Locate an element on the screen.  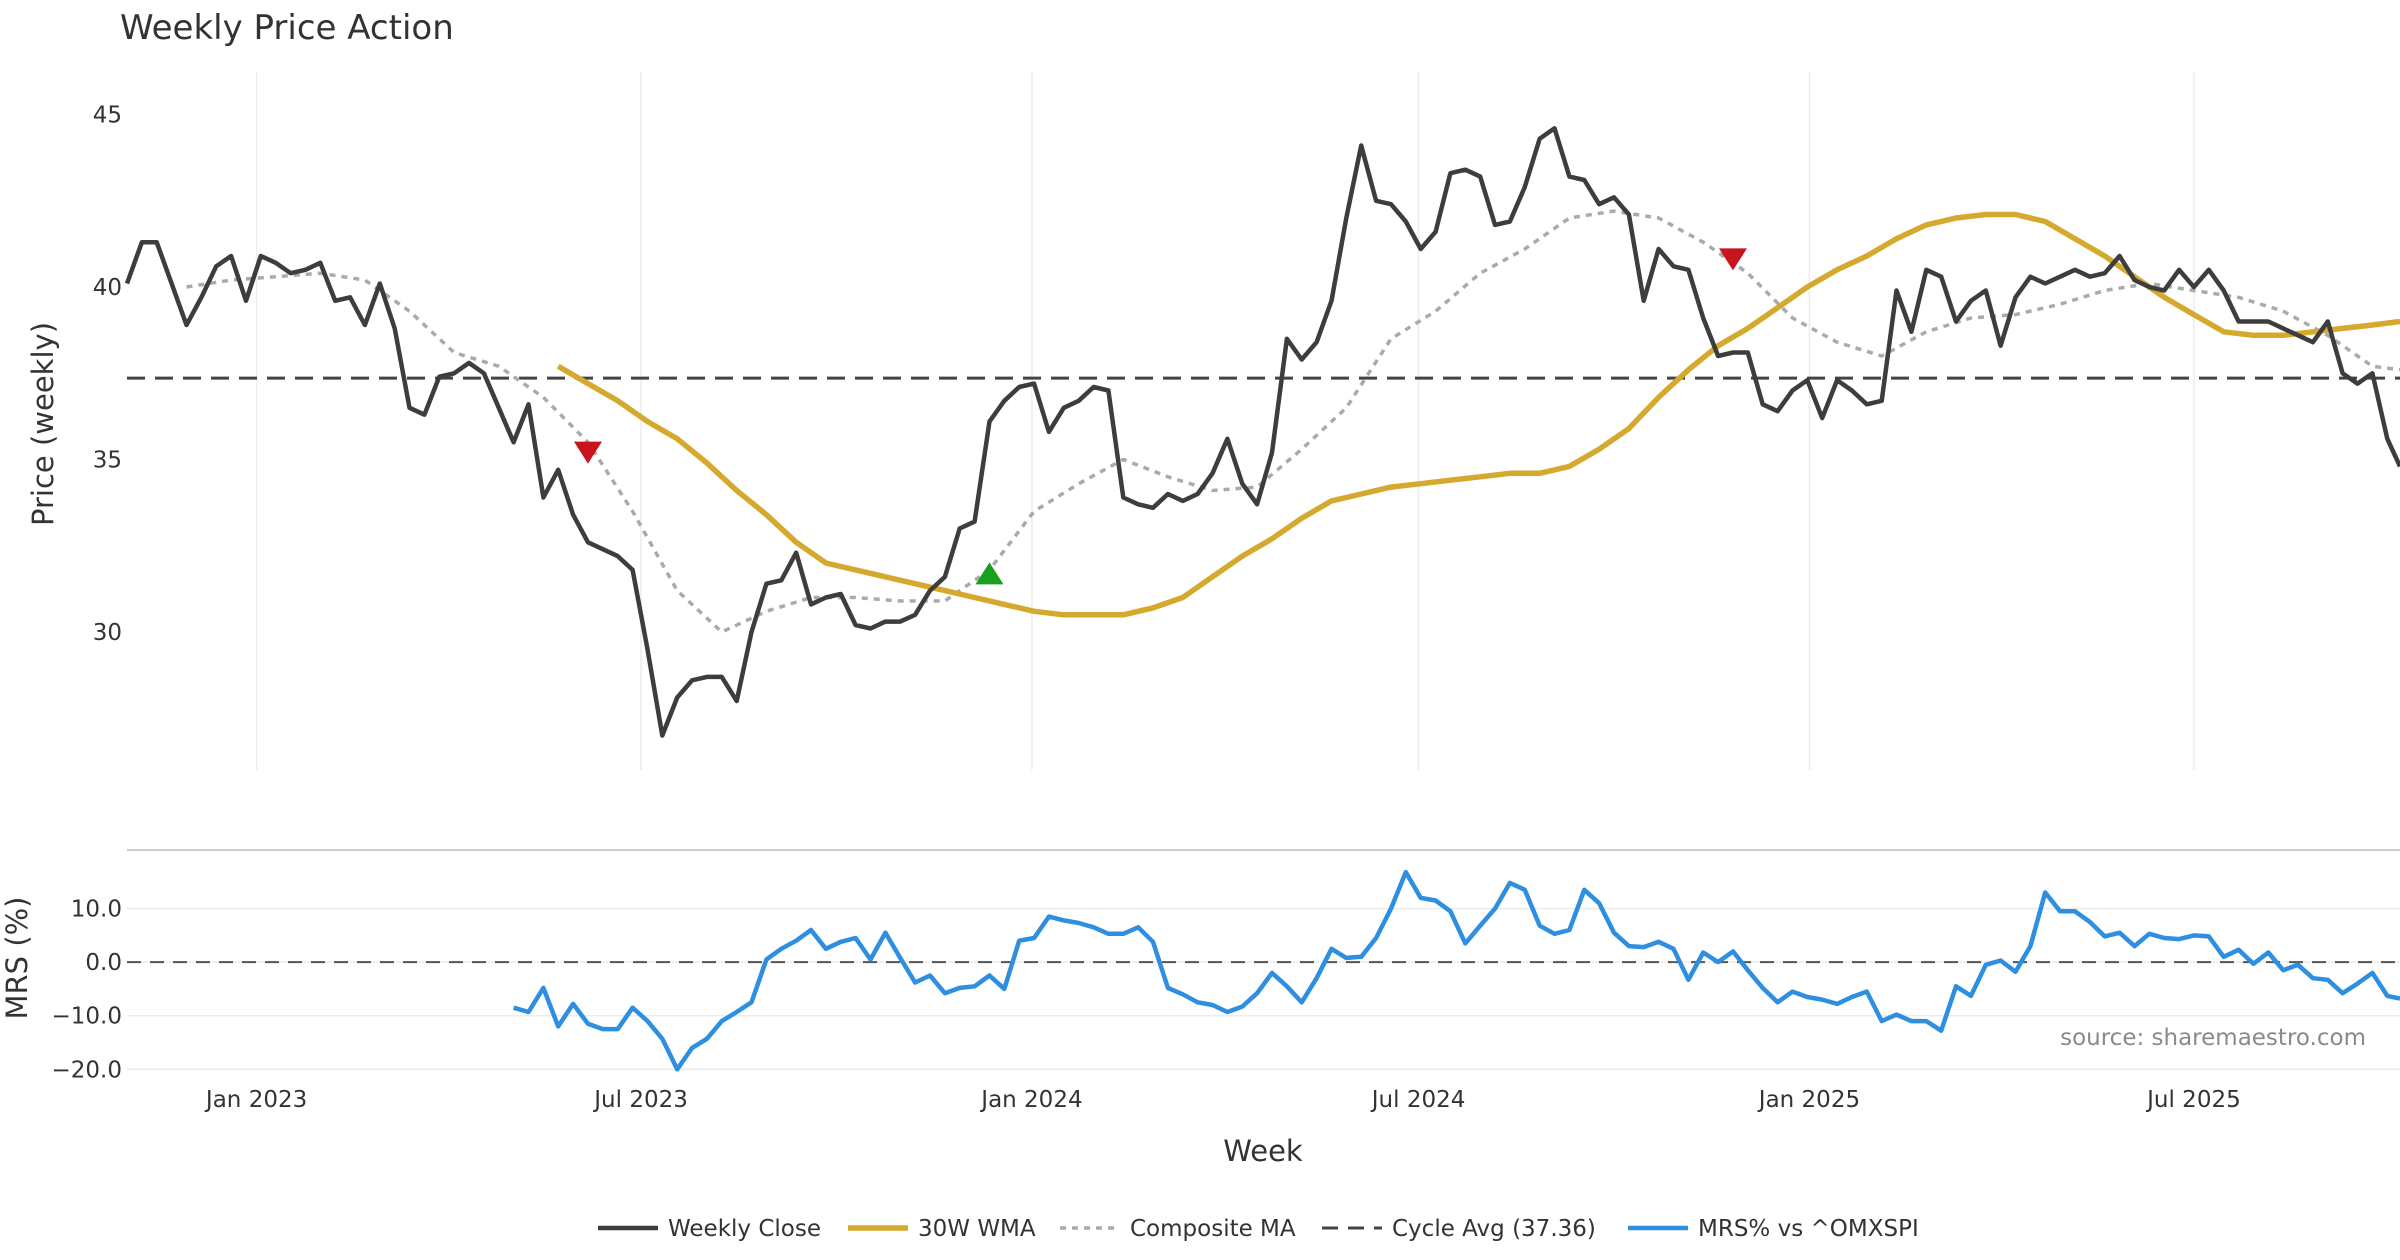
price-y-axis-label: Price (weekly) is located at coordinates (43, 424).